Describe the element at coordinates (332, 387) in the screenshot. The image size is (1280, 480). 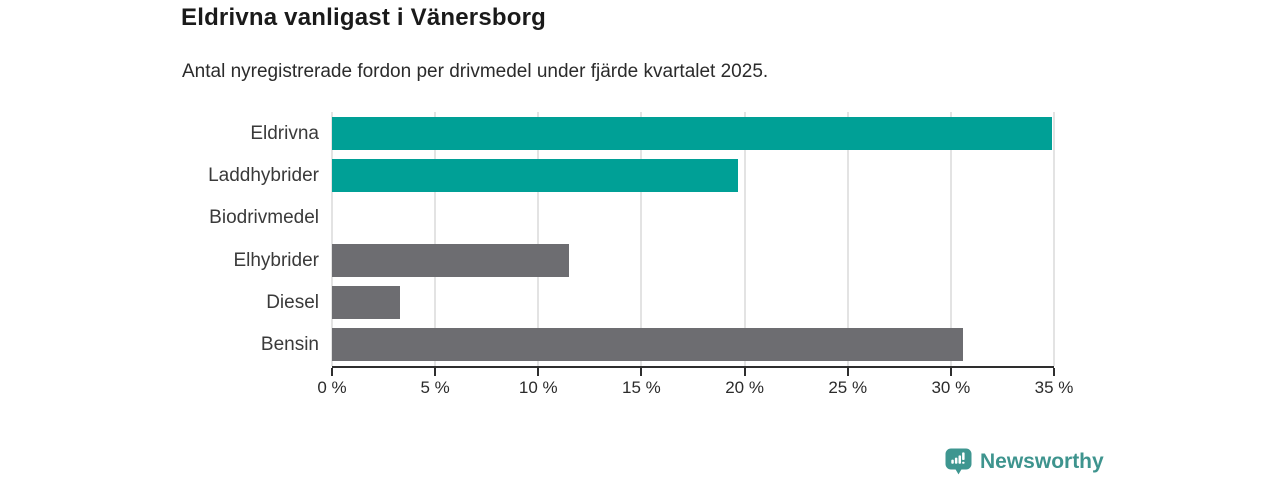
I see `x-axis-tick-label: 0 %` at that location.